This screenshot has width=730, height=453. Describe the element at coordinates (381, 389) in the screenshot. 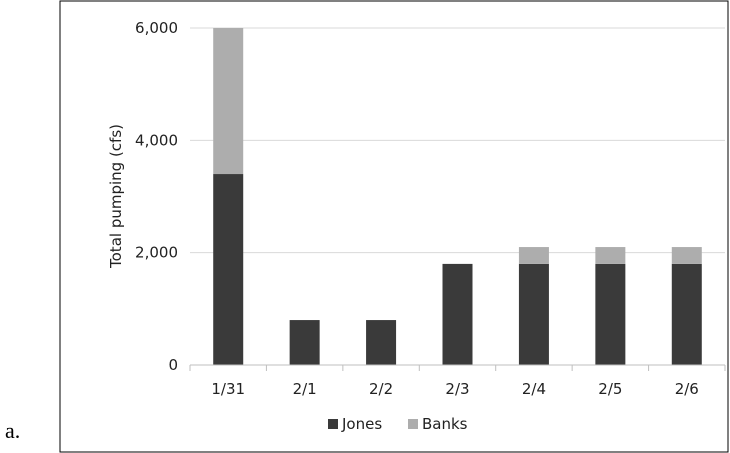

I see `x-tick-label: 2/2` at that location.